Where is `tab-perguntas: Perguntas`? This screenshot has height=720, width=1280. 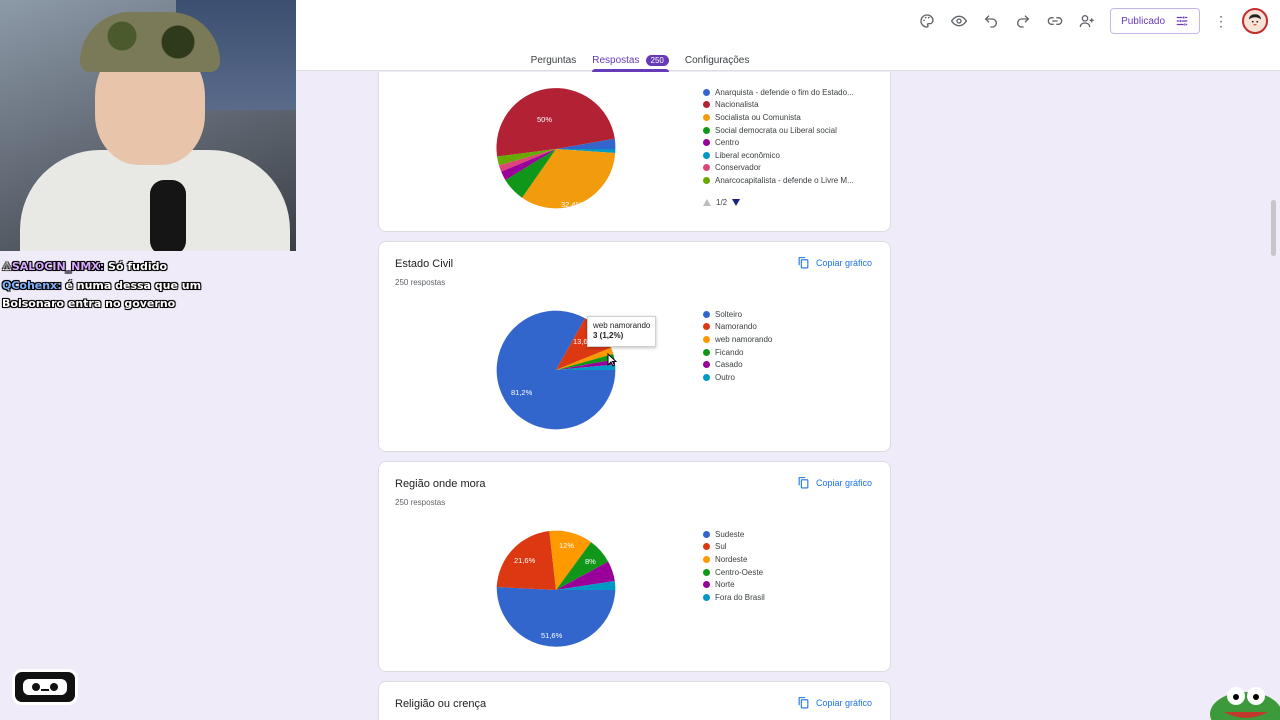 tab-perguntas: Perguntas is located at coordinates (554, 60).